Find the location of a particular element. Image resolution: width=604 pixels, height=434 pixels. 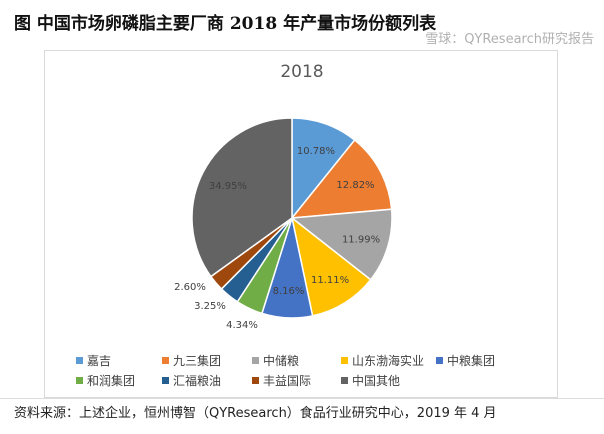

legend-item: 山东渤海实业 is located at coordinates (382, 360).